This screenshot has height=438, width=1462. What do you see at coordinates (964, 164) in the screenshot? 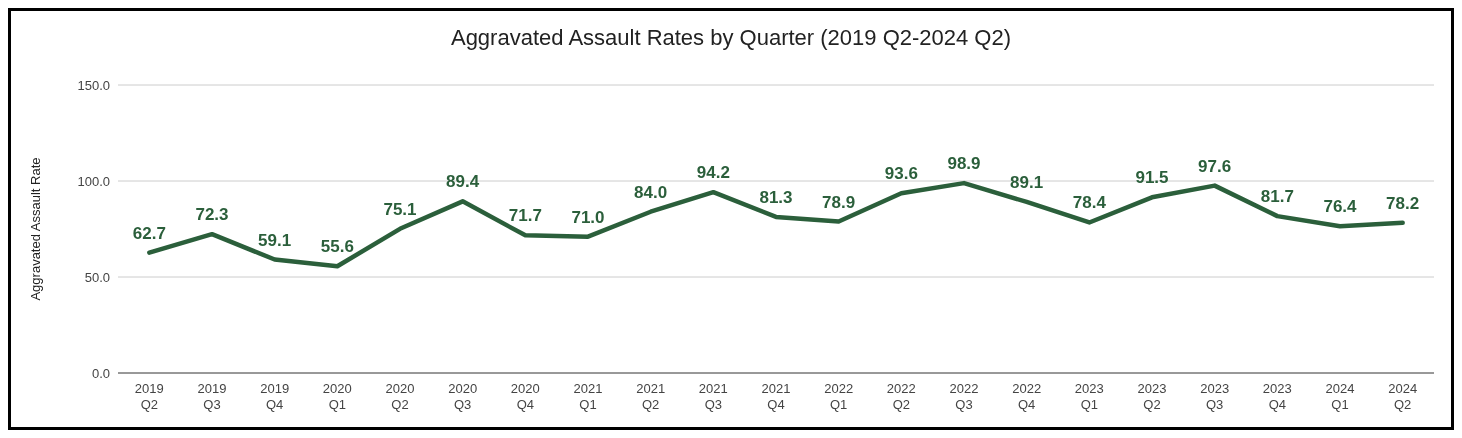
I see `data-label: 98.9` at bounding box center [964, 164].